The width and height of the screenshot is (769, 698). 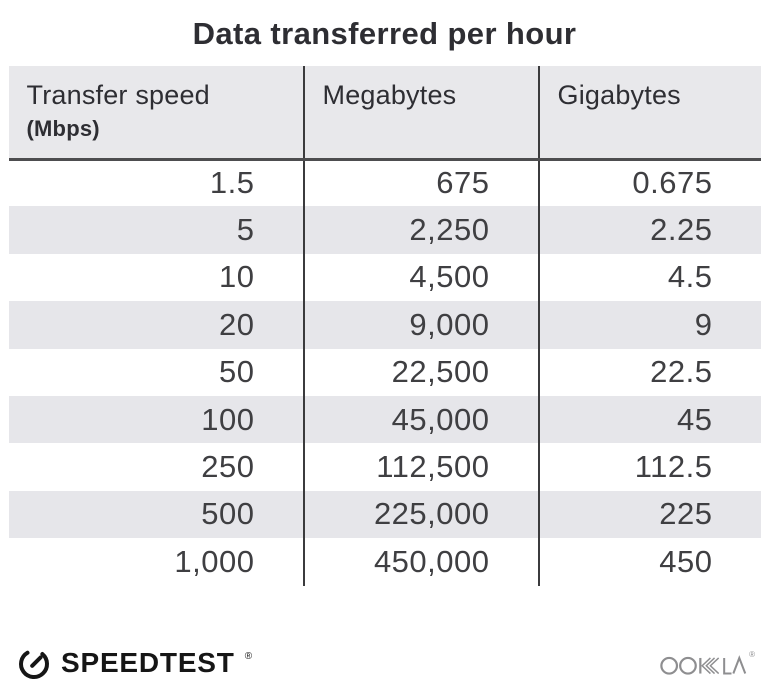 What do you see at coordinates (34, 664) in the screenshot?
I see `speedtest-gauge-icon` at bounding box center [34, 664].